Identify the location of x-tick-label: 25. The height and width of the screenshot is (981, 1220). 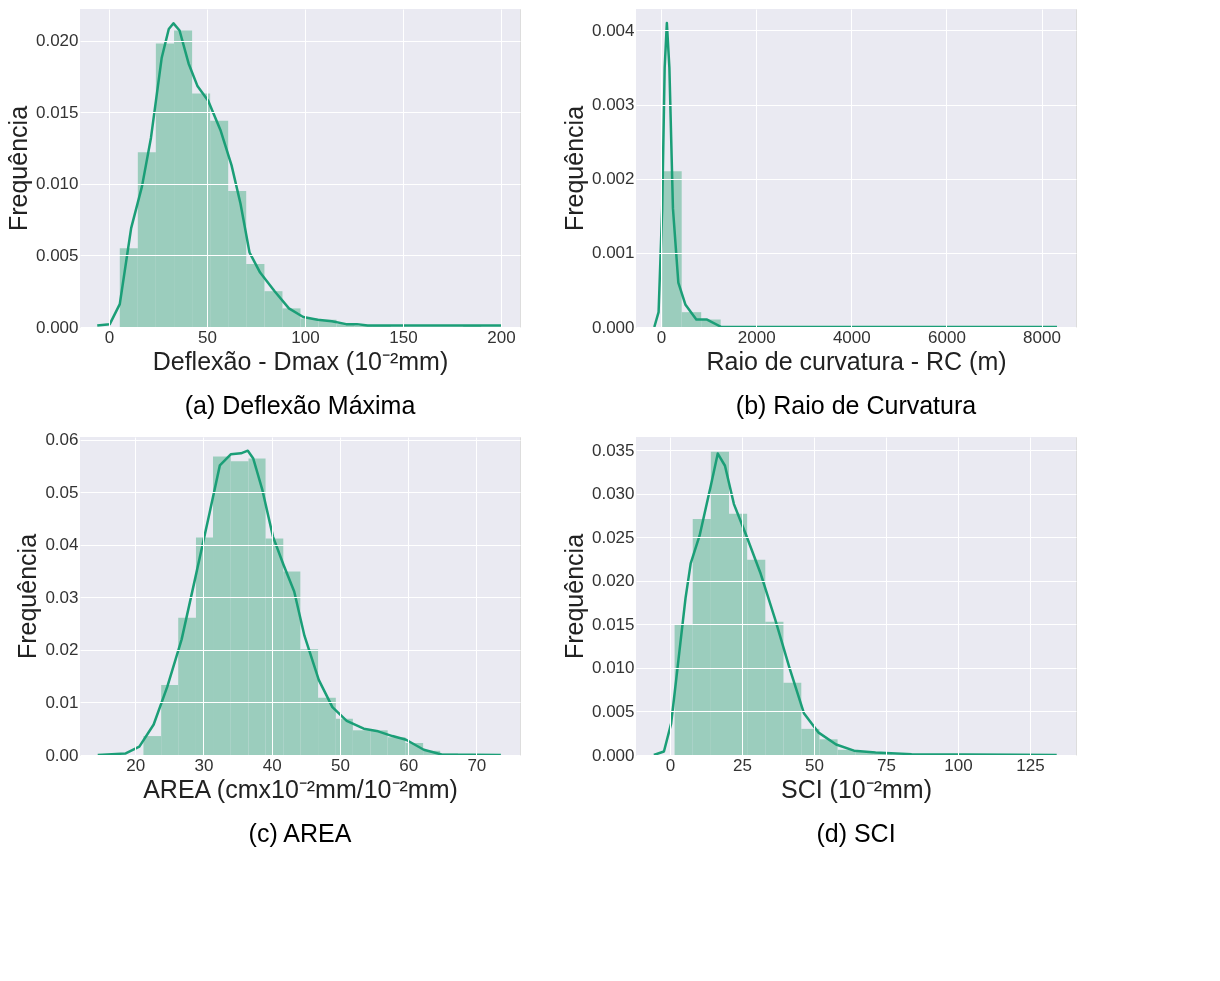
(742, 765).